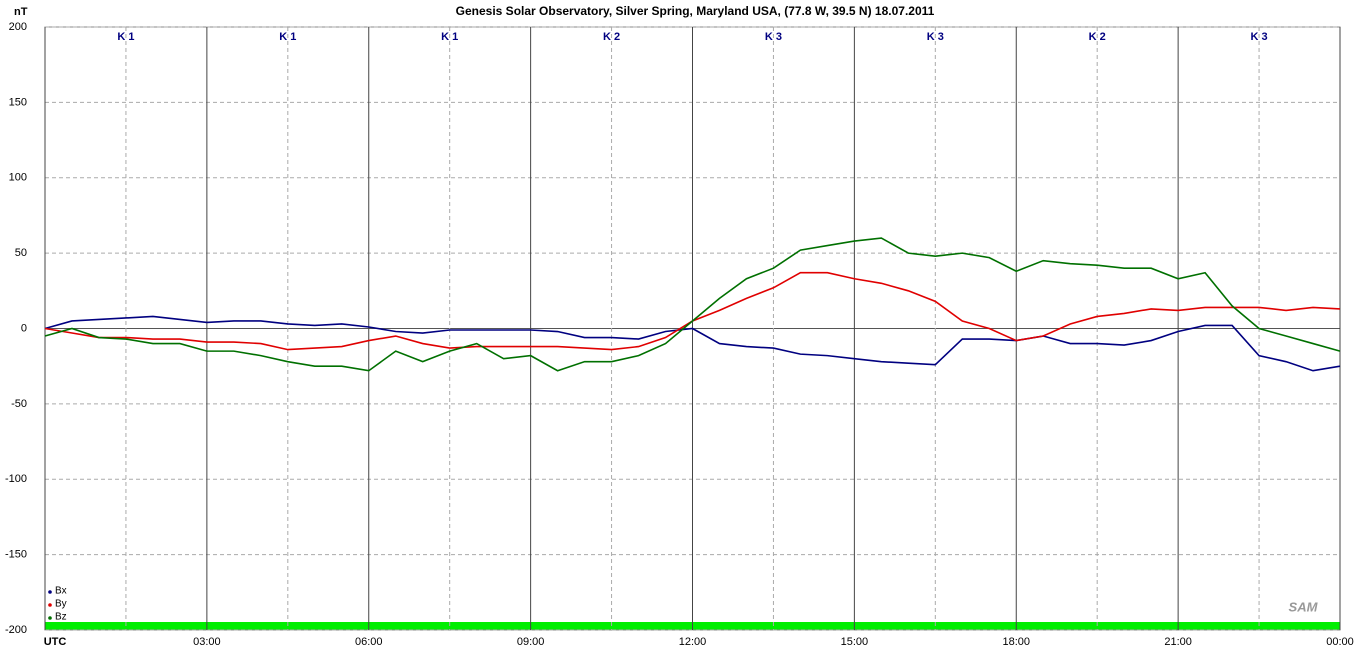 The height and width of the screenshot is (662, 1360). What do you see at coordinates (19, 404) in the screenshot?
I see `y-tick-label: -50` at bounding box center [19, 404].